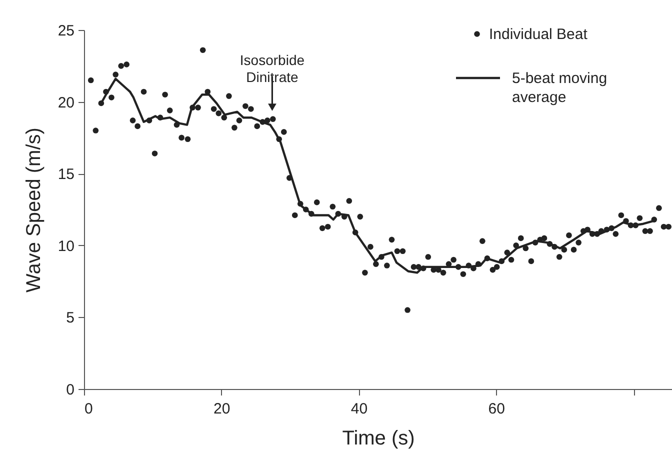 The width and height of the screenshot is (672, 459). I want to click on y-tick-label: 20, so click(66, 103).